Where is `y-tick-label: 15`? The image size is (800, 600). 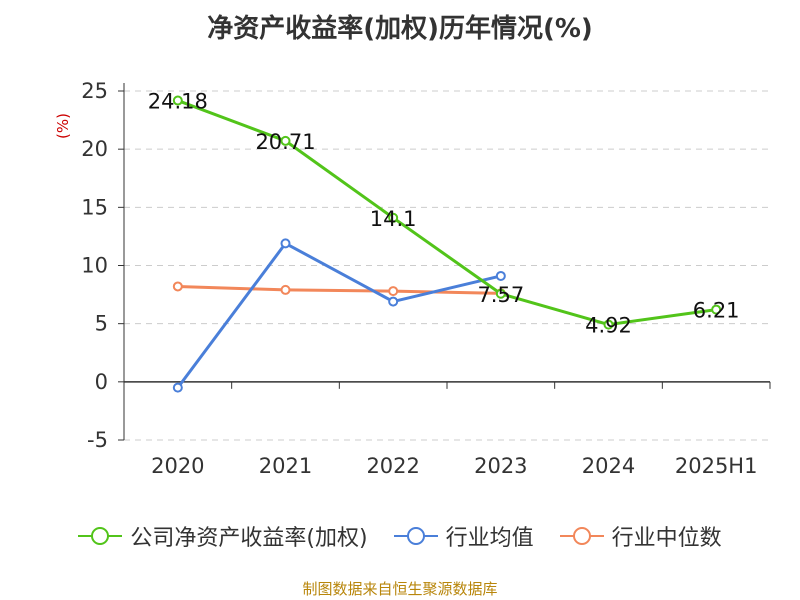 y-tick-label: 15 is located at coordinates (94, 207).